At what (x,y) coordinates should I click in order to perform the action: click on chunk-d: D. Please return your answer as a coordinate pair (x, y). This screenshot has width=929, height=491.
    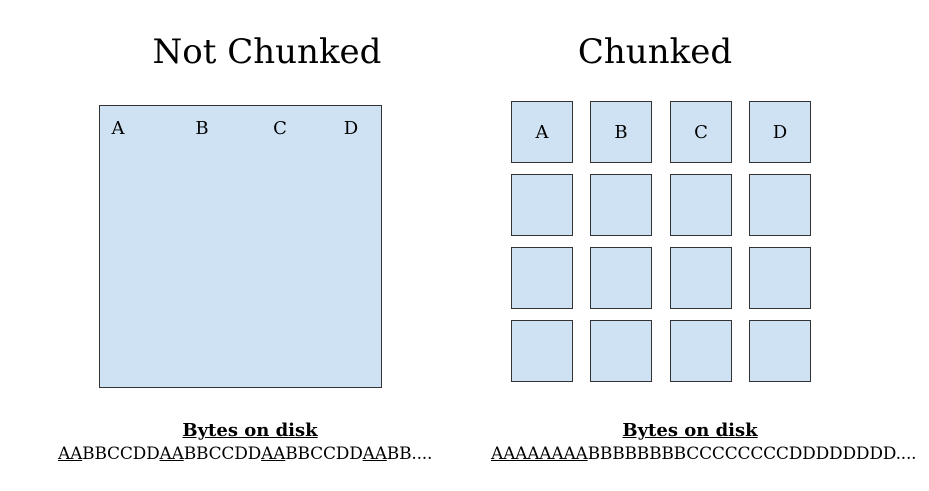
    Looking at the image, I should click on (780, 132).